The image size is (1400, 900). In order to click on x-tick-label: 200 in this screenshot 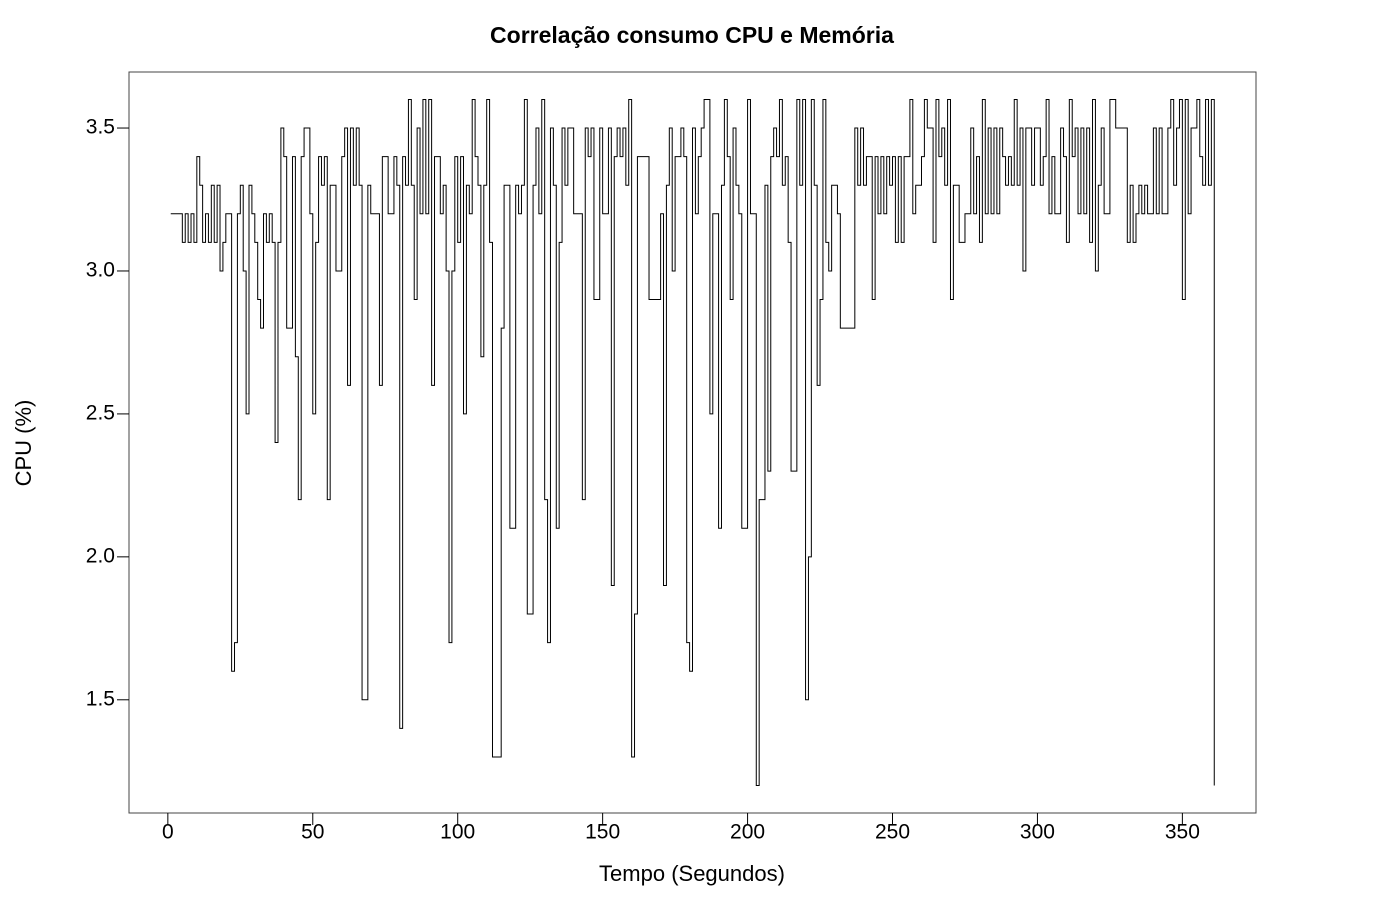, I will do `click(747, 832)`.